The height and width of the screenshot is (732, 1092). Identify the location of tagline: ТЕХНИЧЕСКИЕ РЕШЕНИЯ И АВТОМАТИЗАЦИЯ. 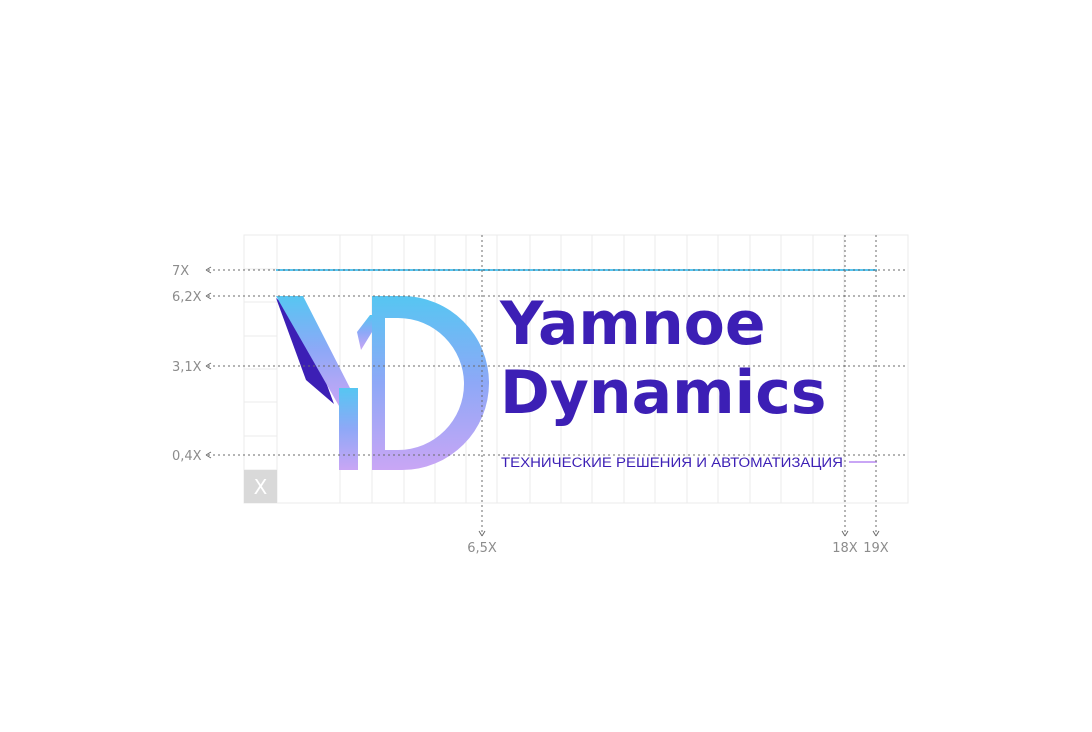
(672, 463).